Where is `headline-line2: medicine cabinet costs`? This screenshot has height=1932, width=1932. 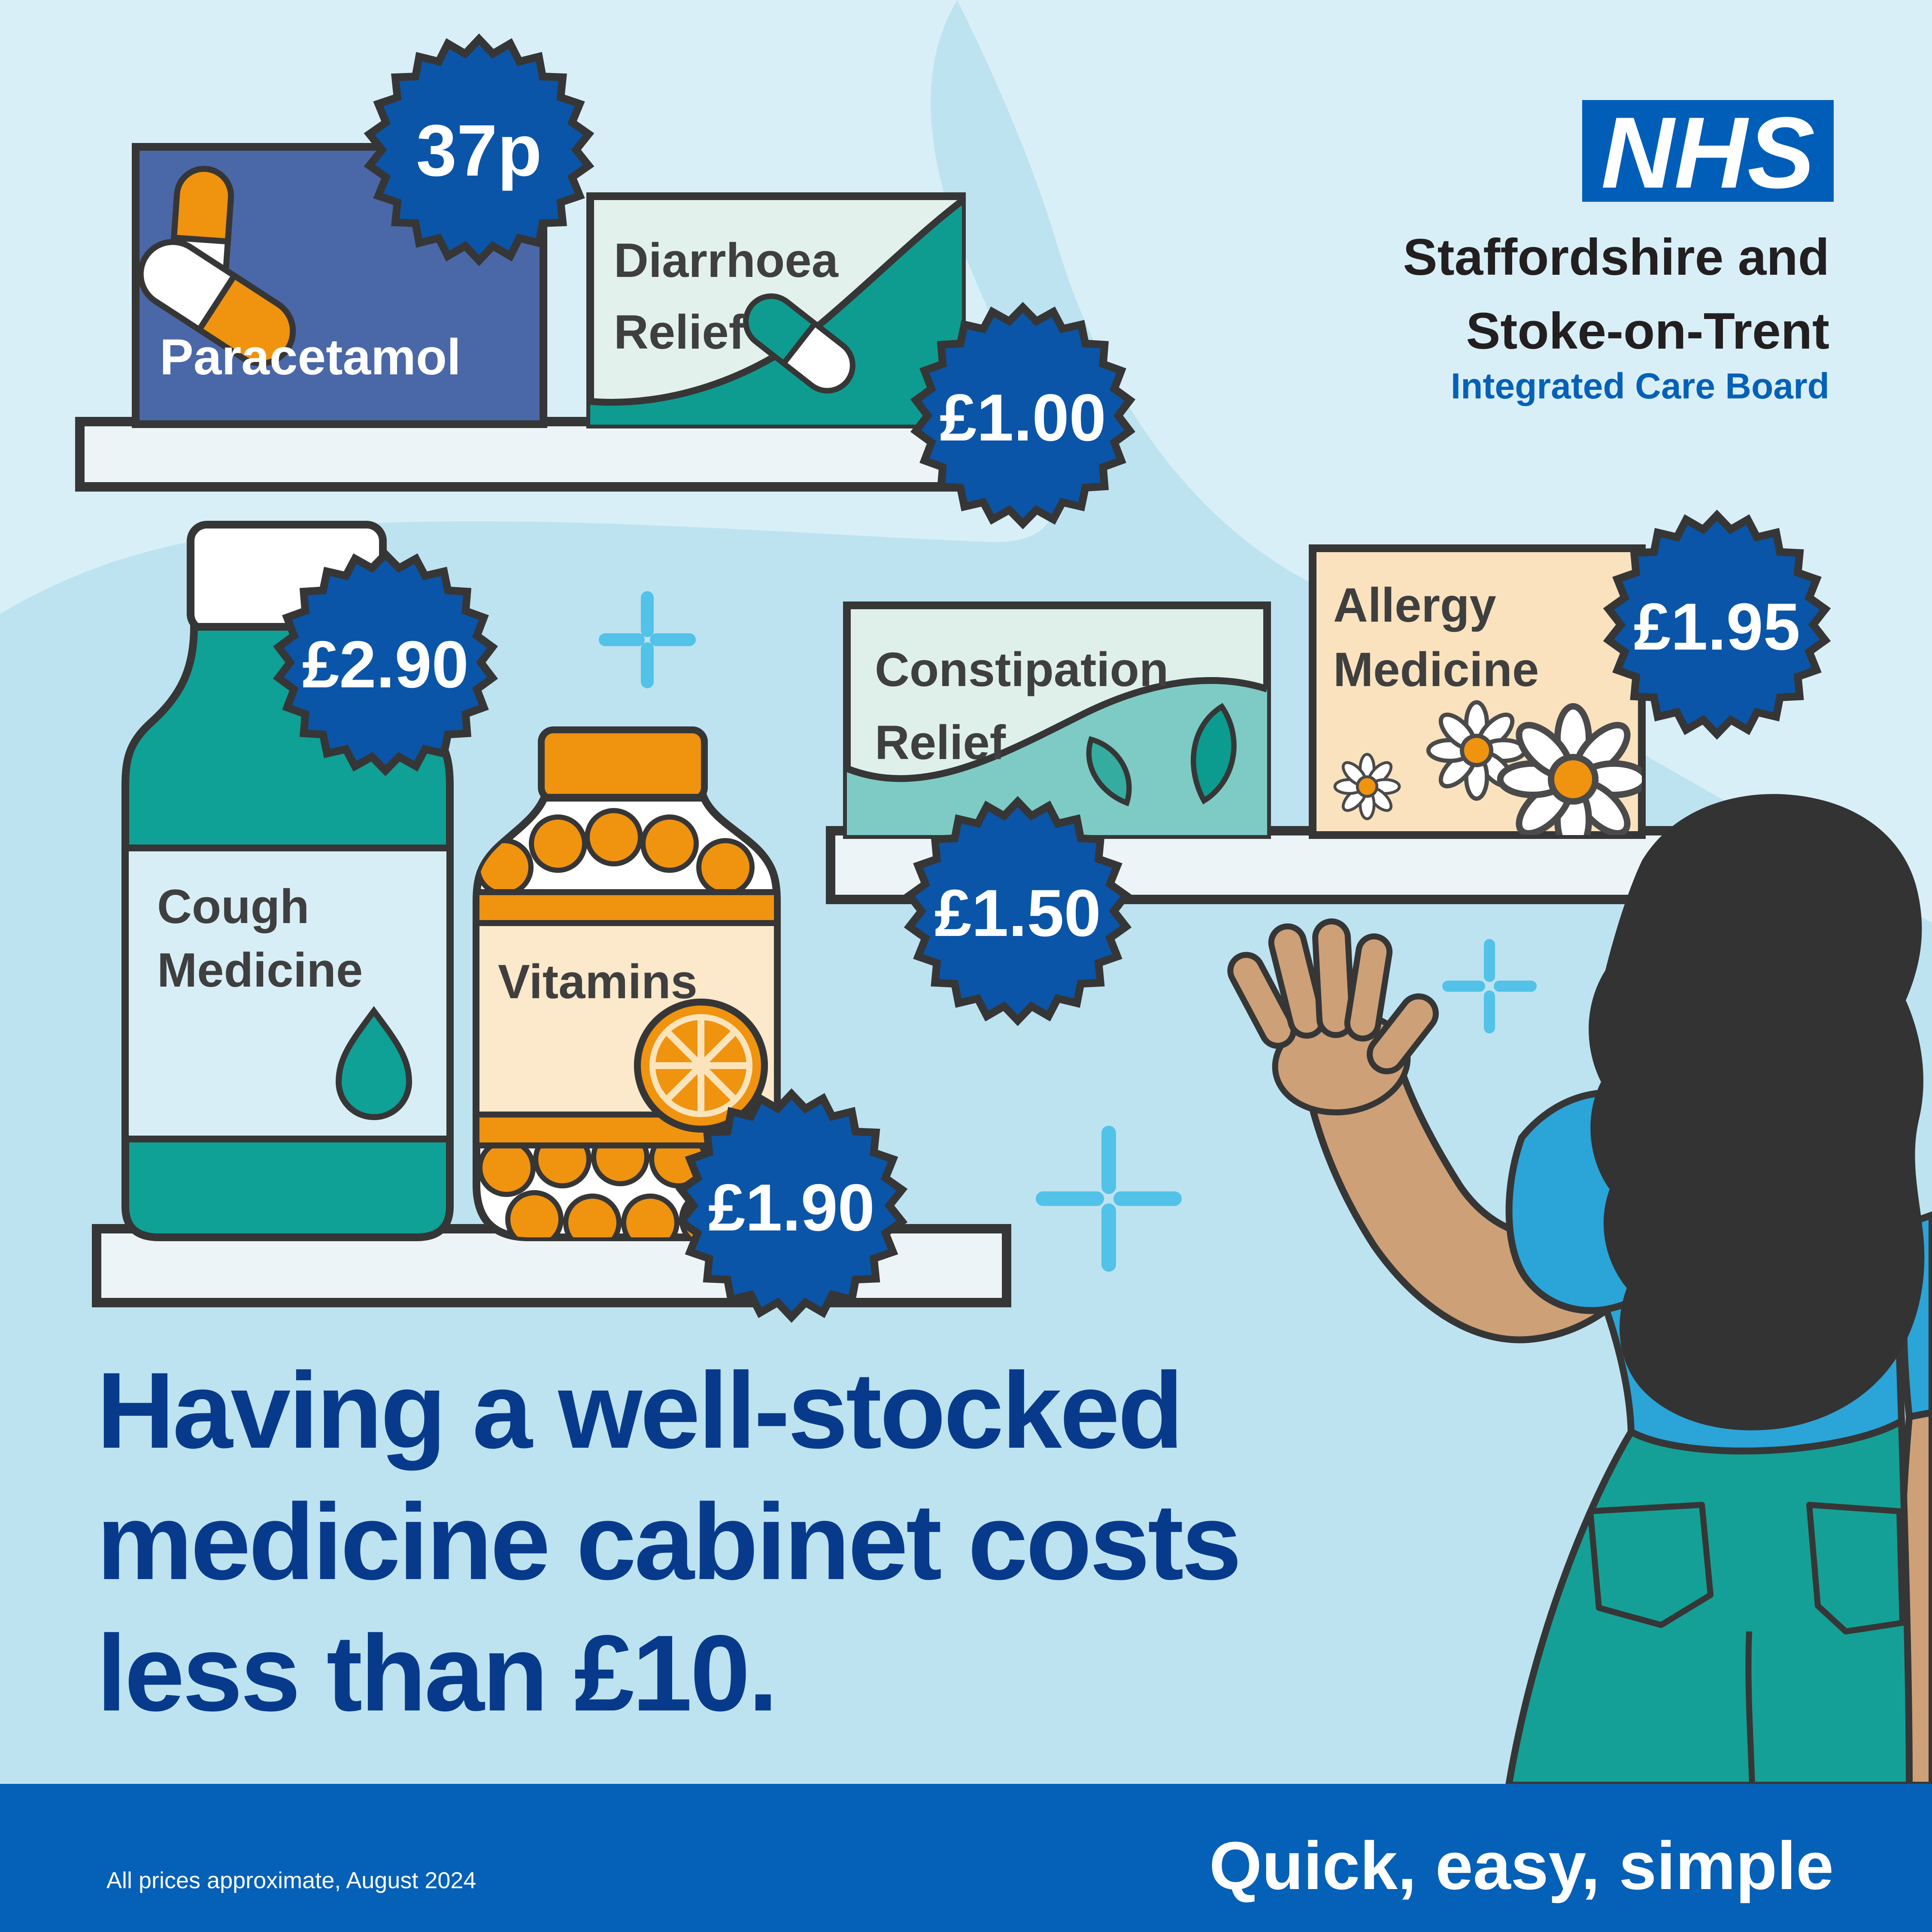 headline-line2: medicine cabinet costs is located at coordinates (668, 1542).